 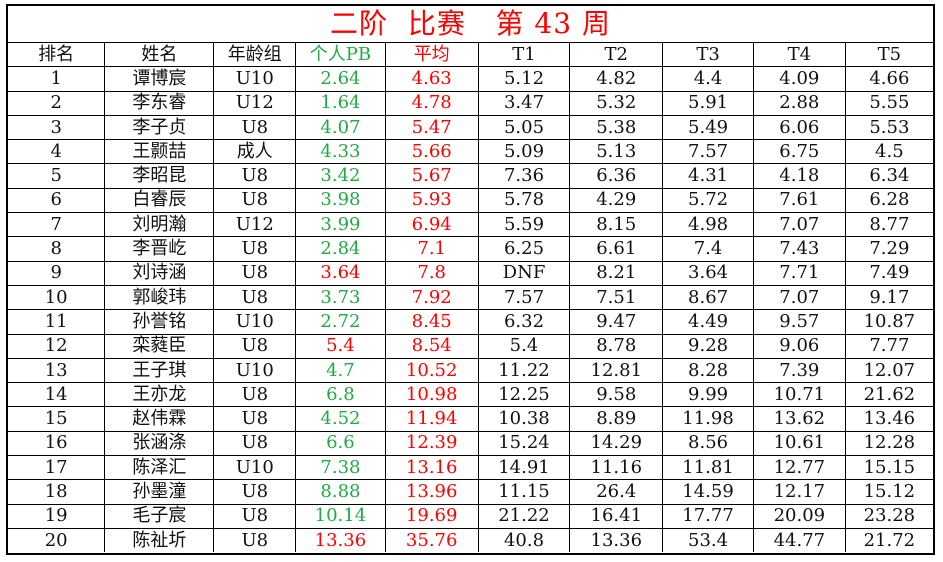 I want to click on t2-cell: 6.61, so click(x=616, y=249).